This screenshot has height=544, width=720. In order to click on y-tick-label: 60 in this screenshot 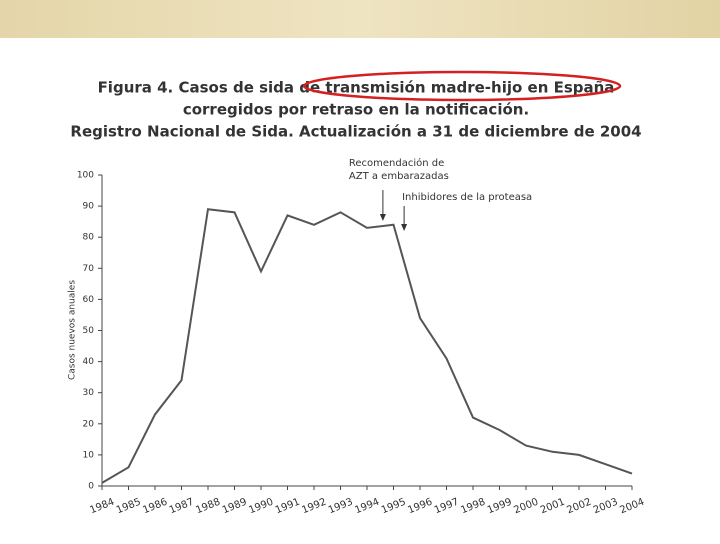, I will do `click(89, 300)`.